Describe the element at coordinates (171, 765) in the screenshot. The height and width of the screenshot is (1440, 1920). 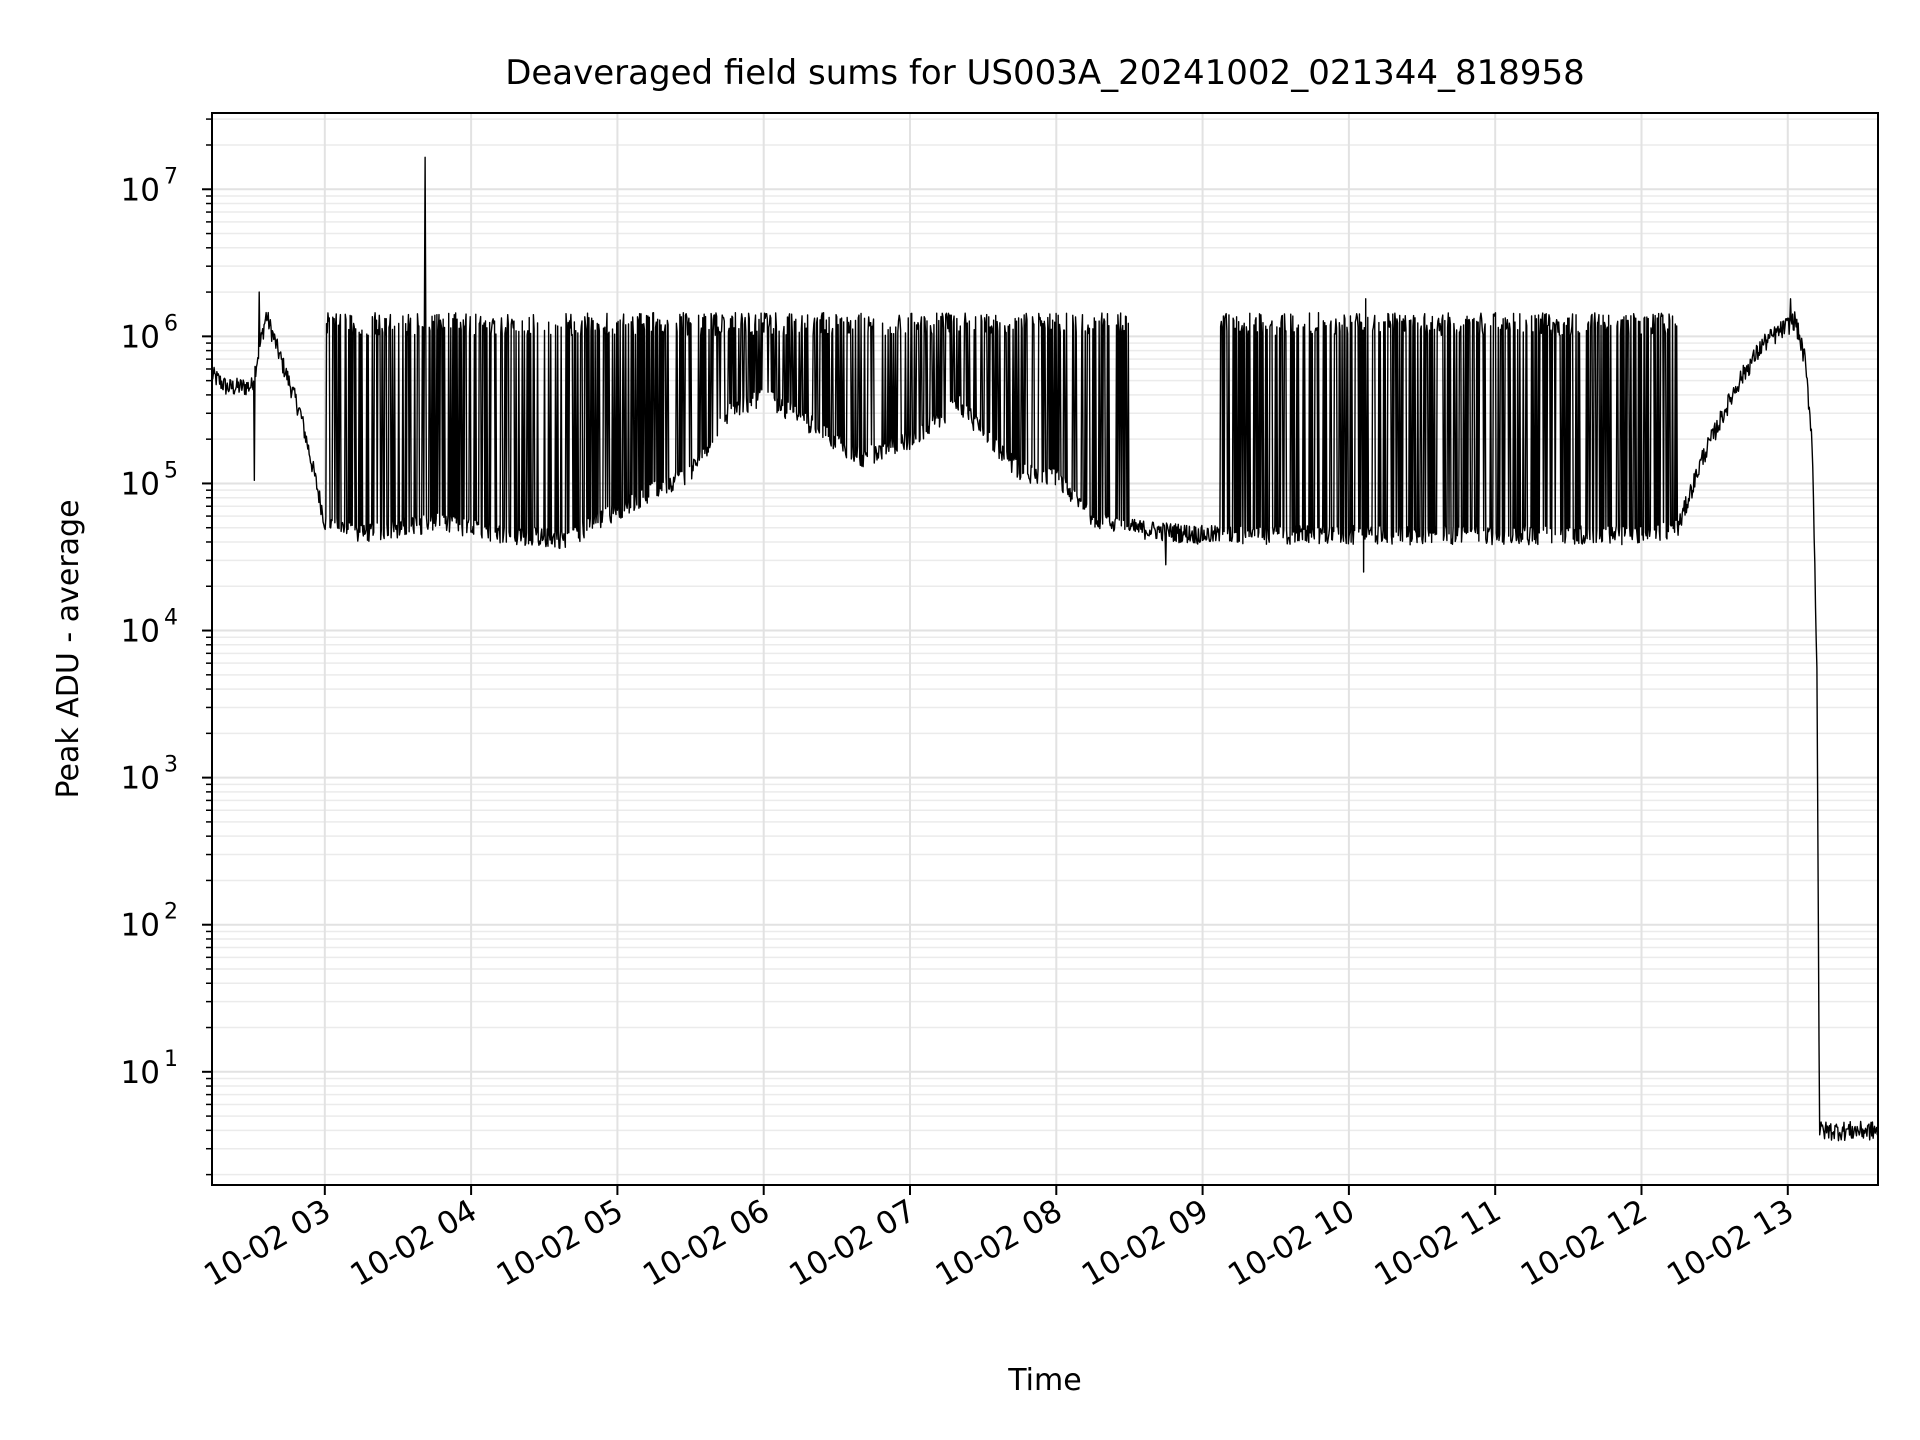
I see `y-tick-exponent: 3` at that location.